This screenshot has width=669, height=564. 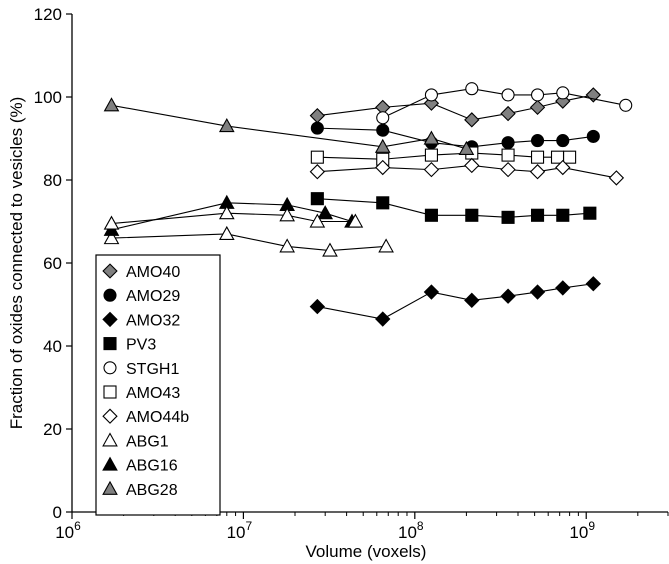 I want to click on legend-label: AMO40, so click(x=153, y=272).